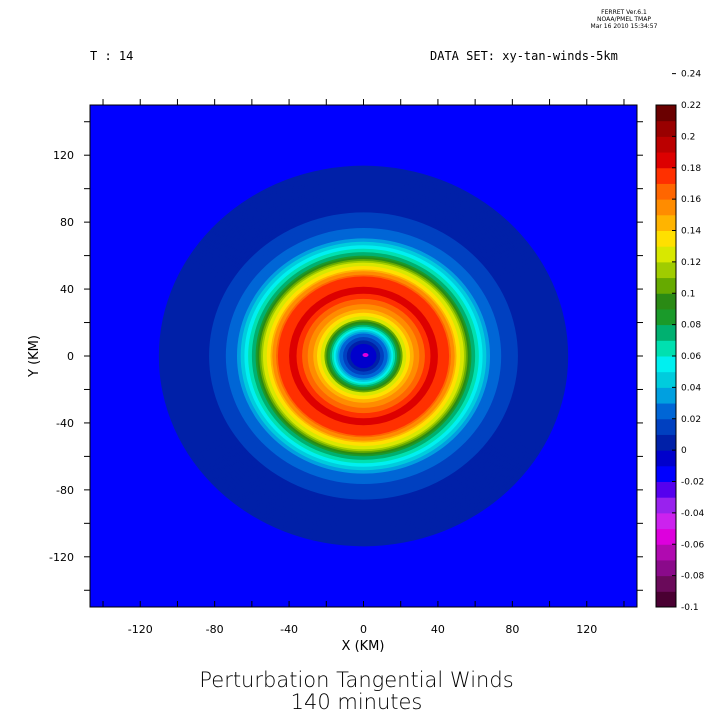 The height and width of the screenshot is (714, 713). Describe the element at coordinates (693, 514) in the screenshot. I see `colorbar-label: -0.04` at that location.